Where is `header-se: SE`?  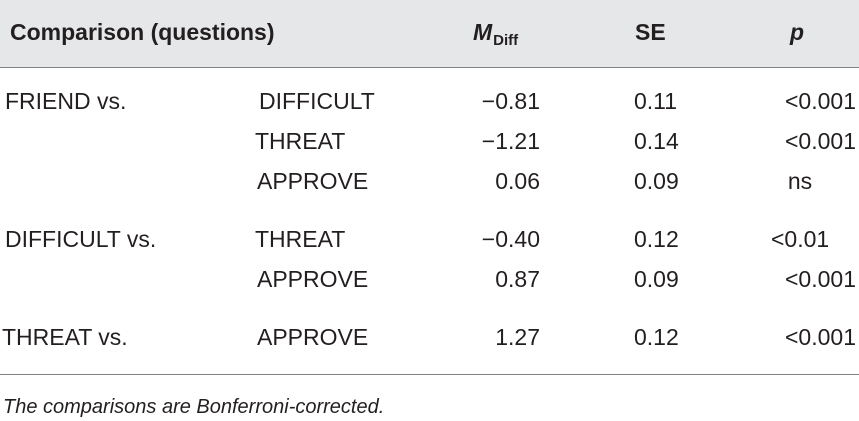 header-se: SE is located at coordinates (650, 32).